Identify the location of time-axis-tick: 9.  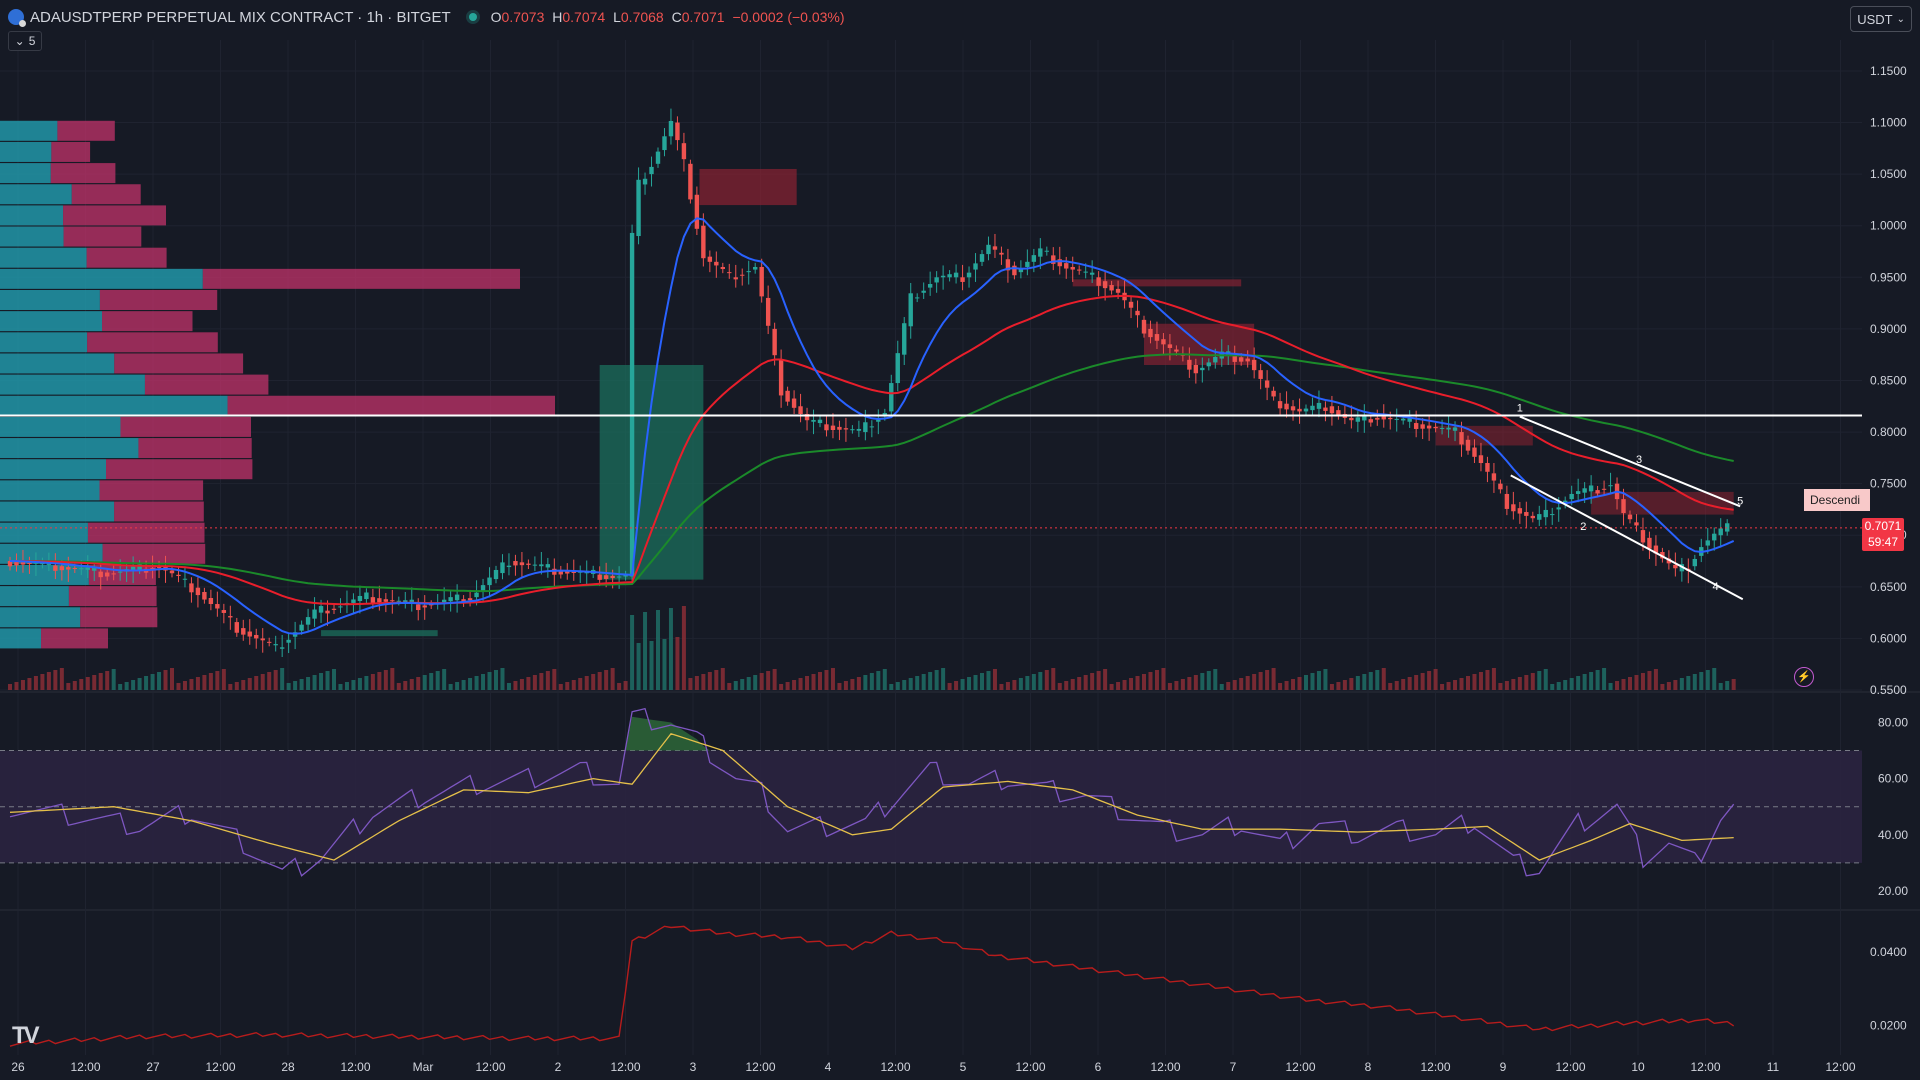
(1503, 1067).